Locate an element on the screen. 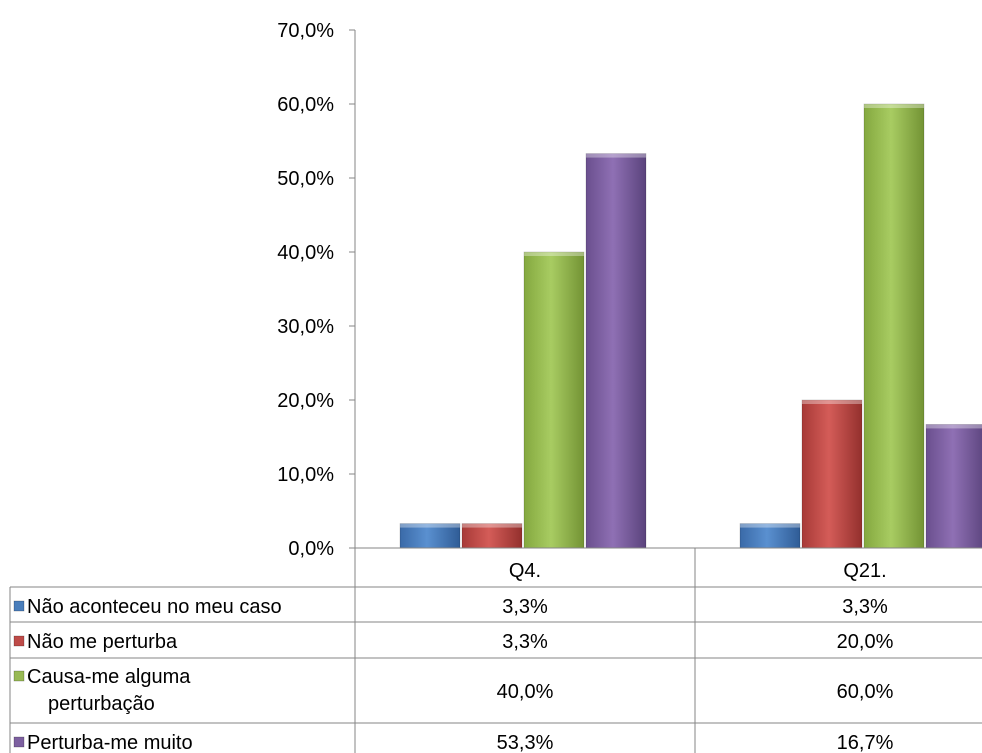 This screenshot has width=982, height=753. legend-label: Perturba-me muito is located at coordinates (110, 742).